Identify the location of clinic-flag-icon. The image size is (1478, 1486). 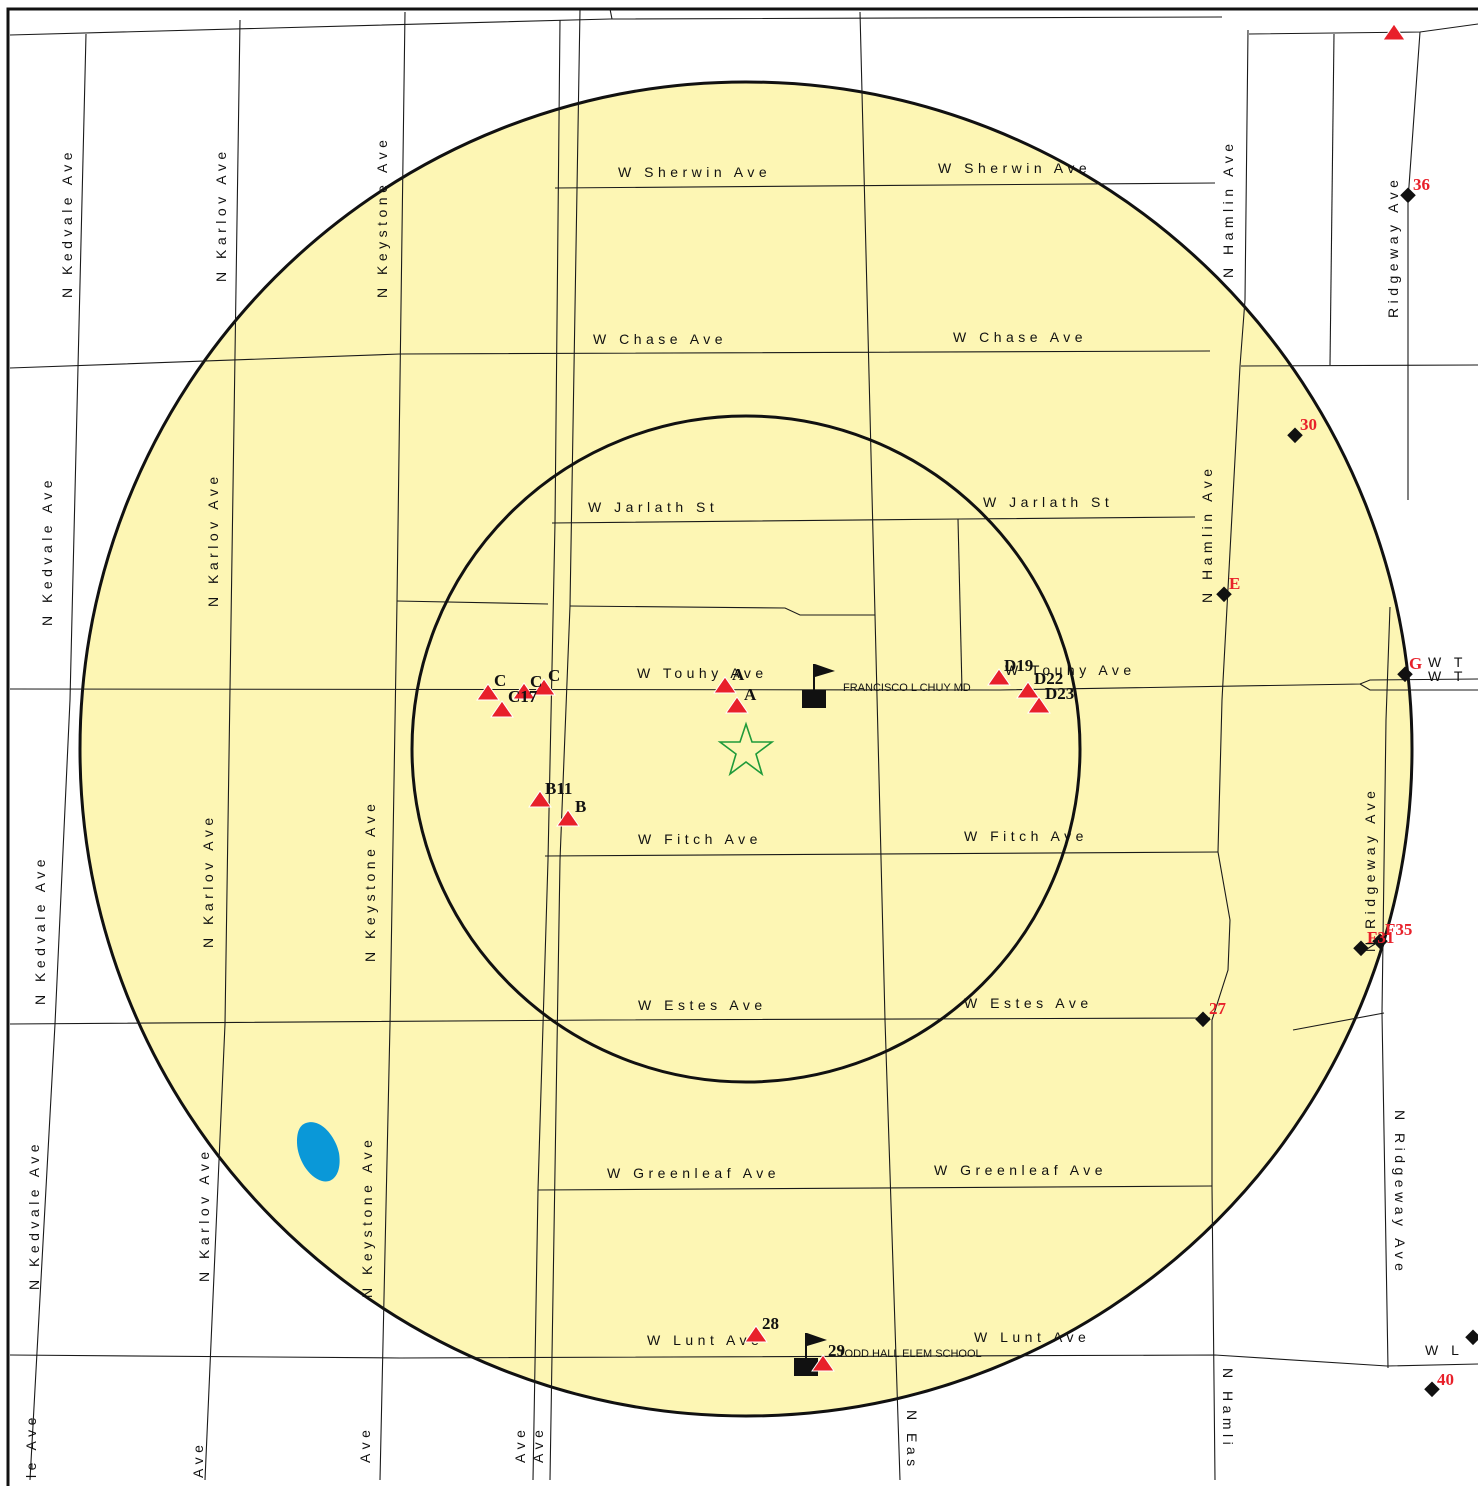
(818, 686).